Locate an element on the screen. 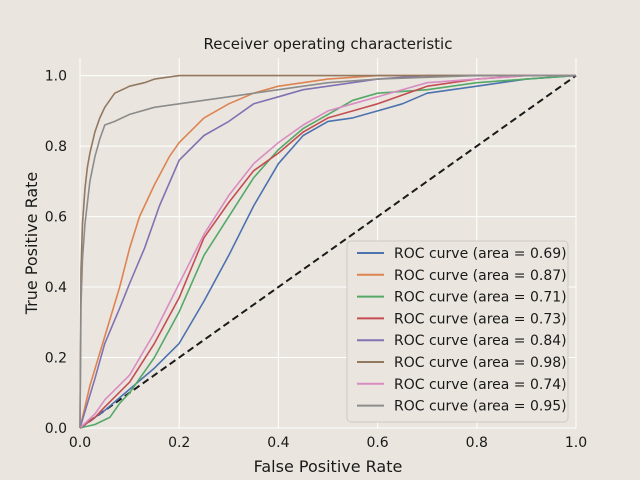  legend-label: ROC curve (area = 0.98) is located at coordinates (480, 363).